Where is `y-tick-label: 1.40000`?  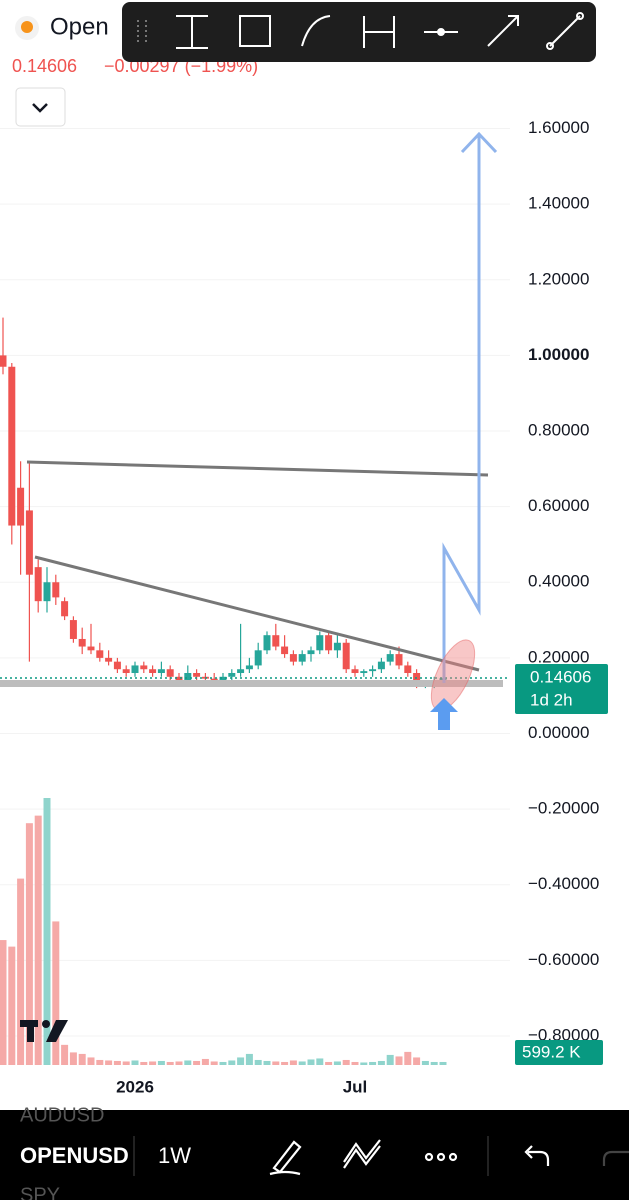
y-tick-label: 1.40000 is located at coordinates (558, 203).